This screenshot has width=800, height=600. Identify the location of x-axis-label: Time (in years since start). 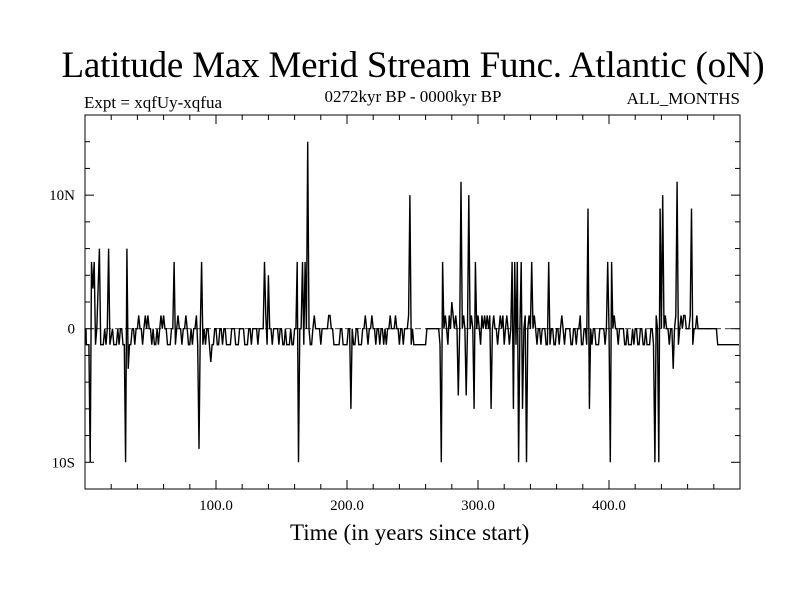
(410, 532).